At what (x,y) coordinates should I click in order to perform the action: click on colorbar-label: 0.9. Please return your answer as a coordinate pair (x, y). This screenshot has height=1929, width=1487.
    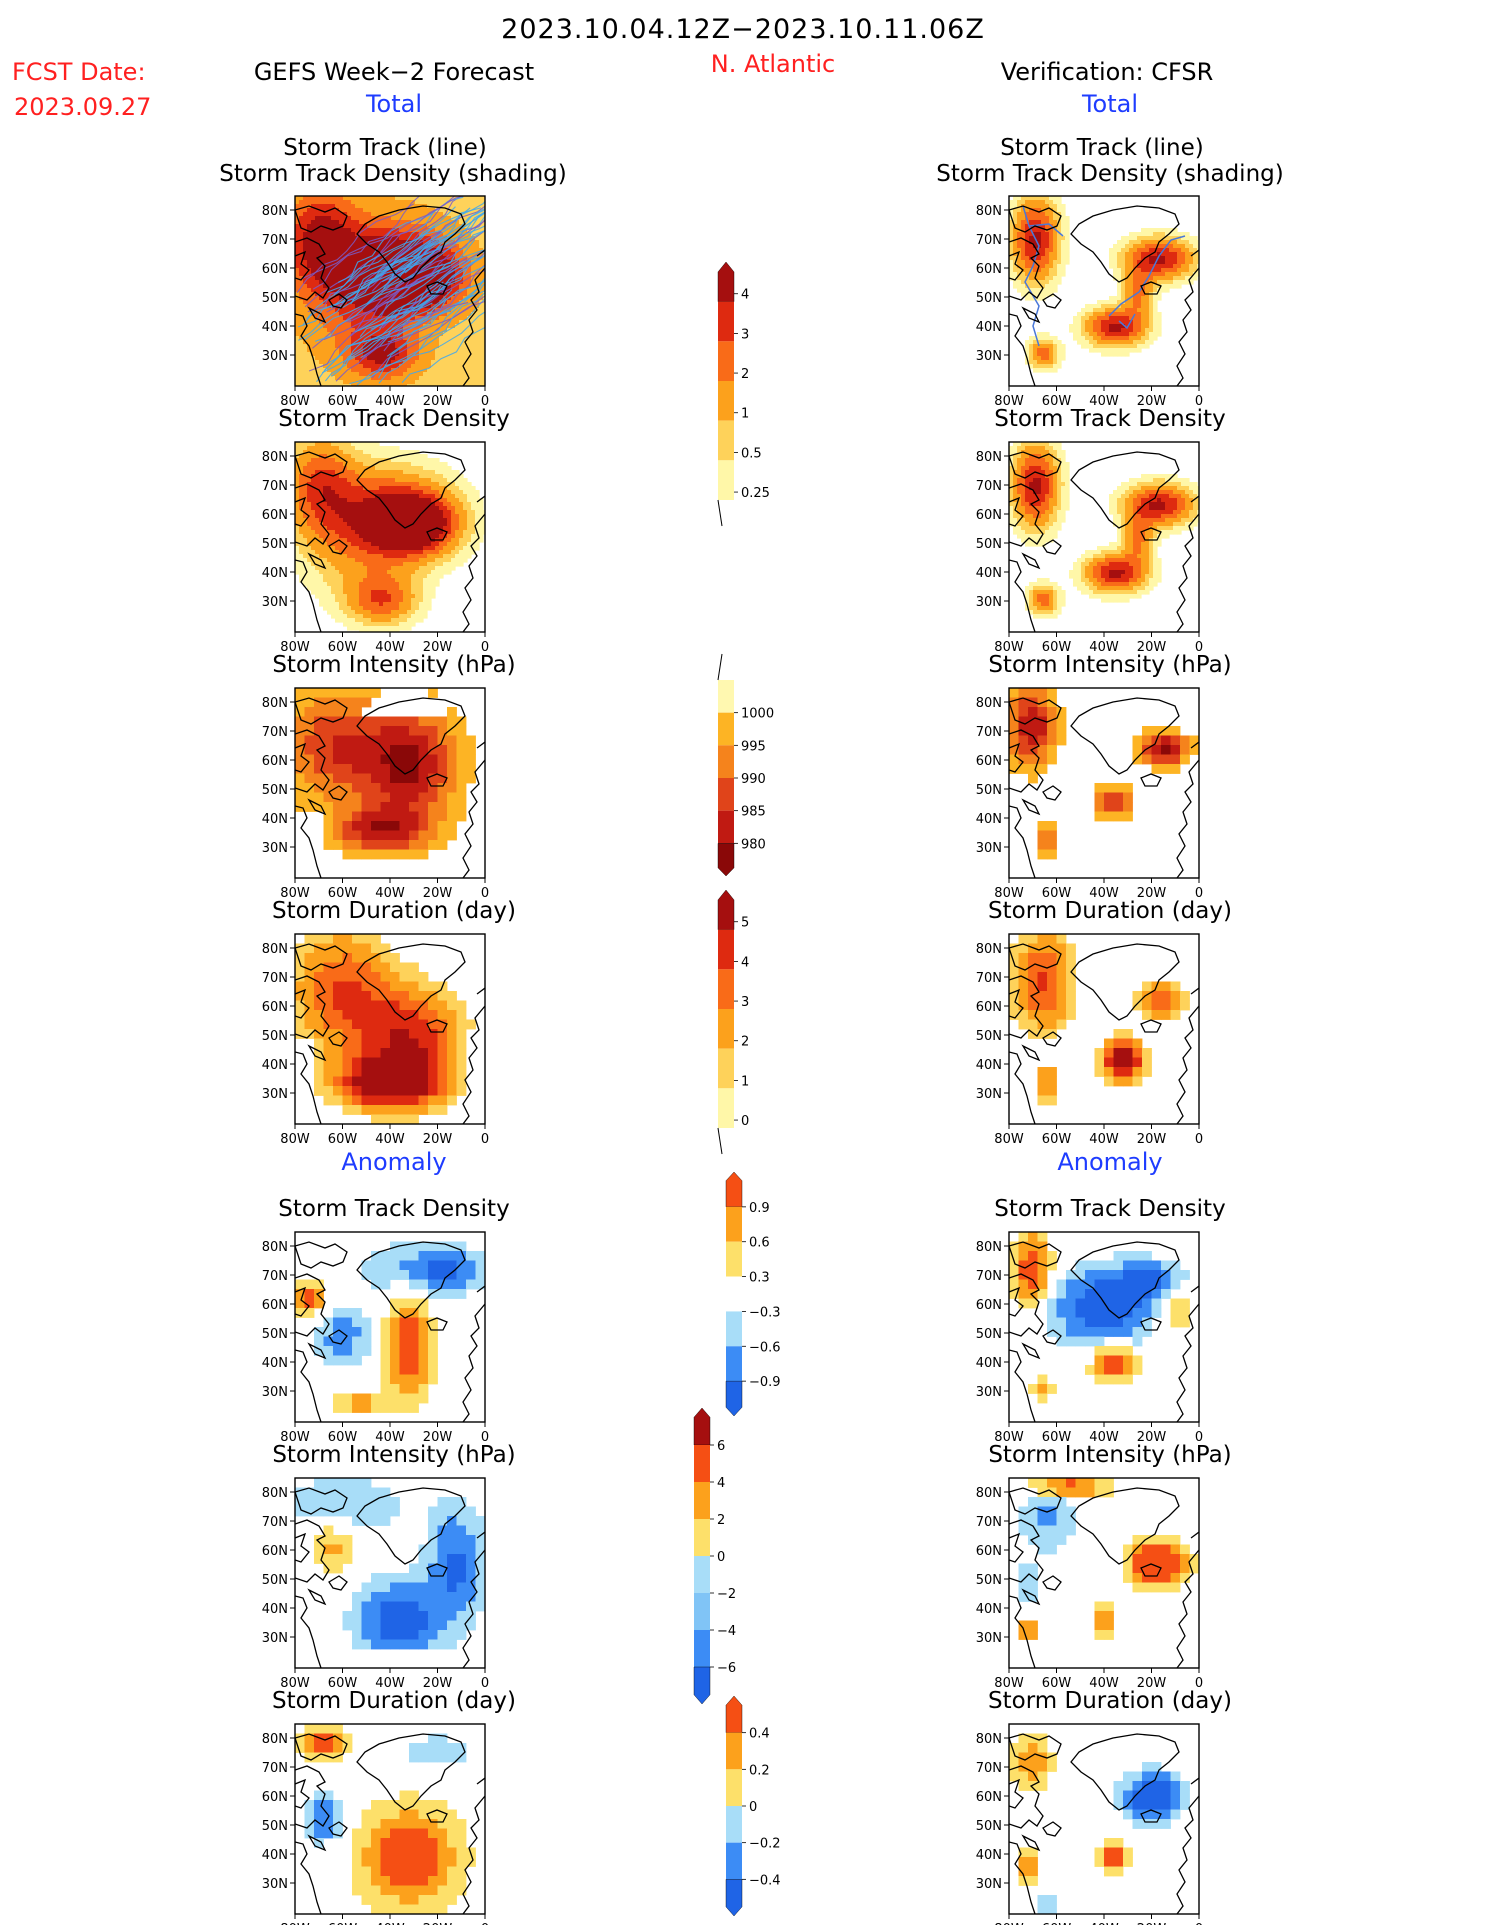
    Looking at the image, I should click on (759, 1208).